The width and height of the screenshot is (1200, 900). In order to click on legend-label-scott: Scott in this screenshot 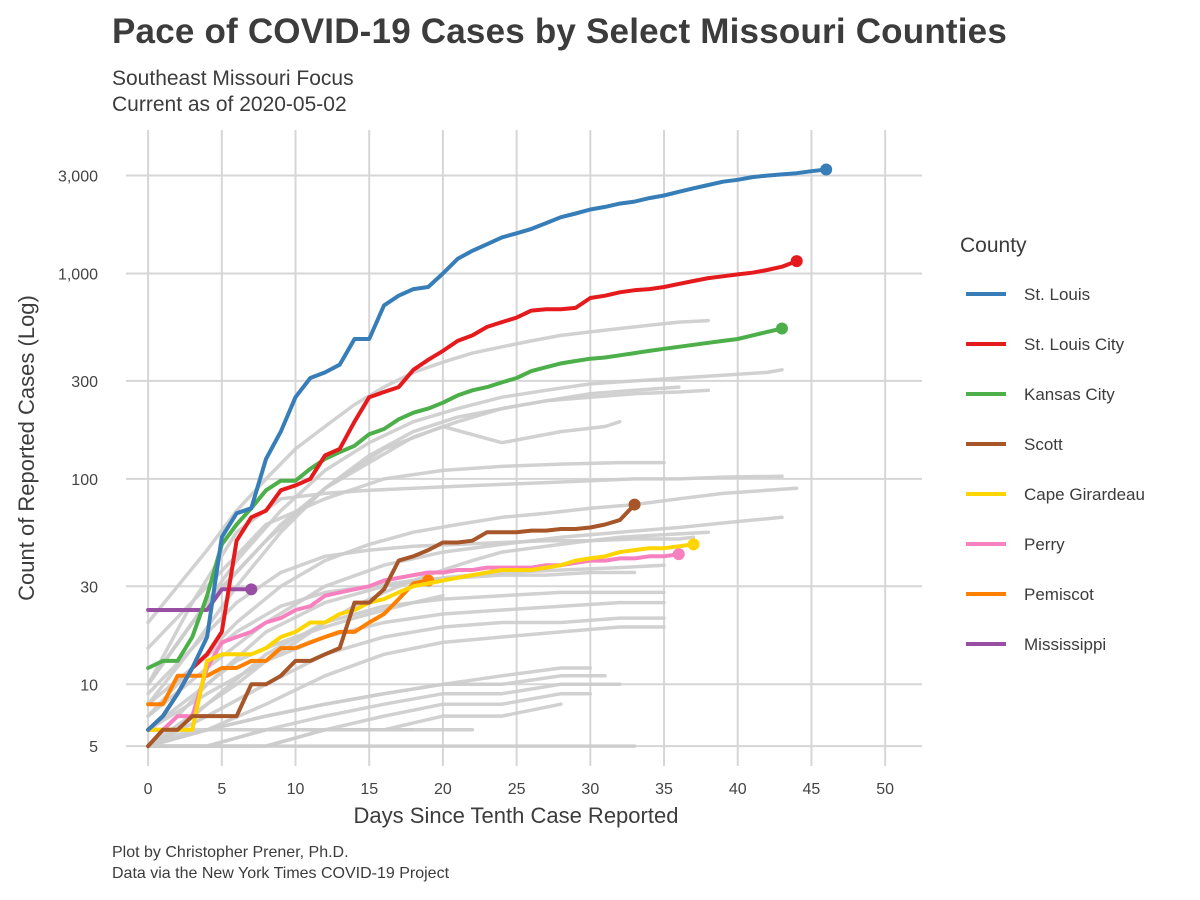, I will do `click(1043, 444)`.